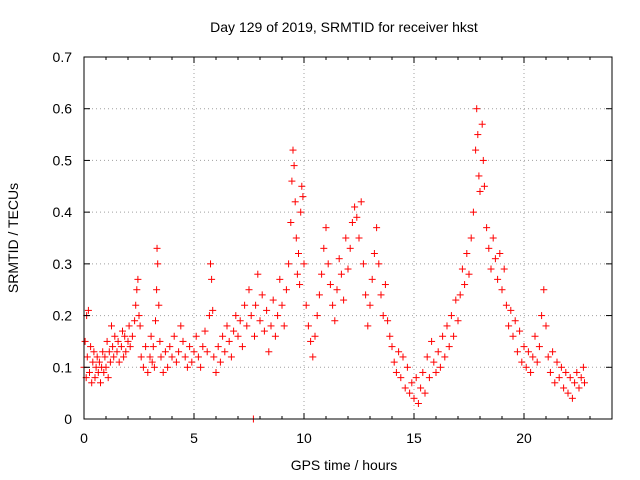 This screenshot has width=640, height=480. I want to click on y-tick-label: 0.2, so click(63, 316).